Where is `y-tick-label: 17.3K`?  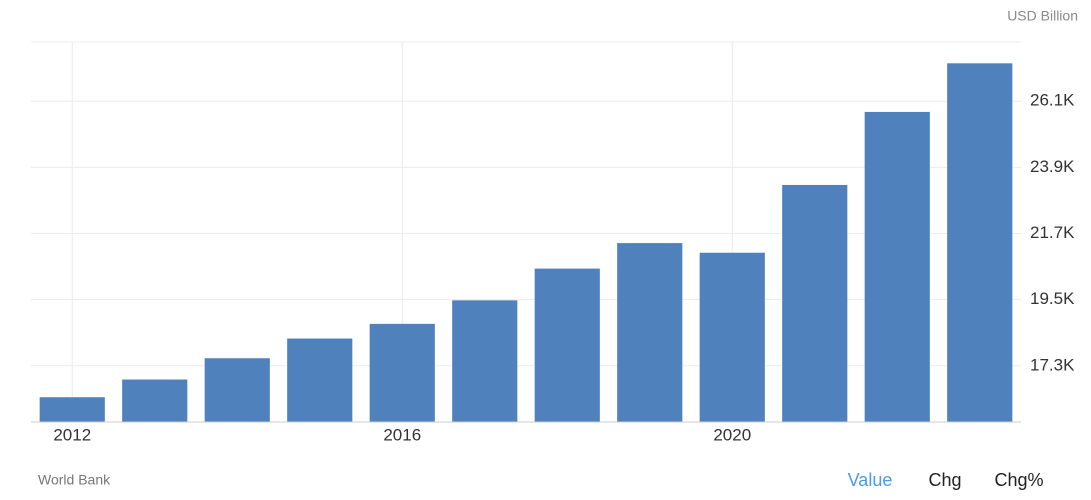
y-tick-label: 17.3K is located at coordinates (1052, 364).